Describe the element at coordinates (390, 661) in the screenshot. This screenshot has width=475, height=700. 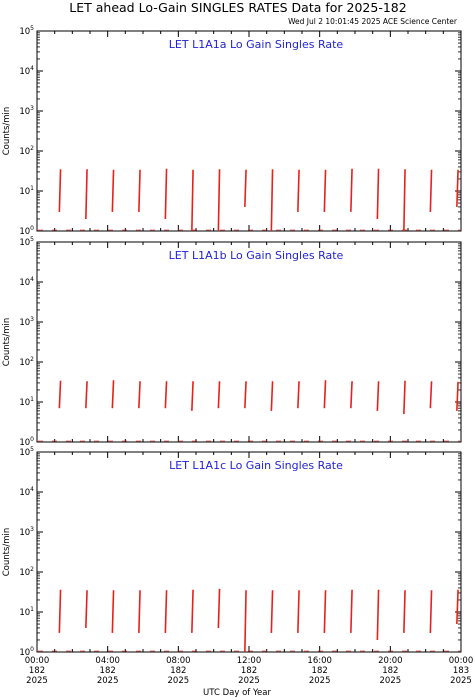
I see `x-tick-time-label: 20:00` at that location.